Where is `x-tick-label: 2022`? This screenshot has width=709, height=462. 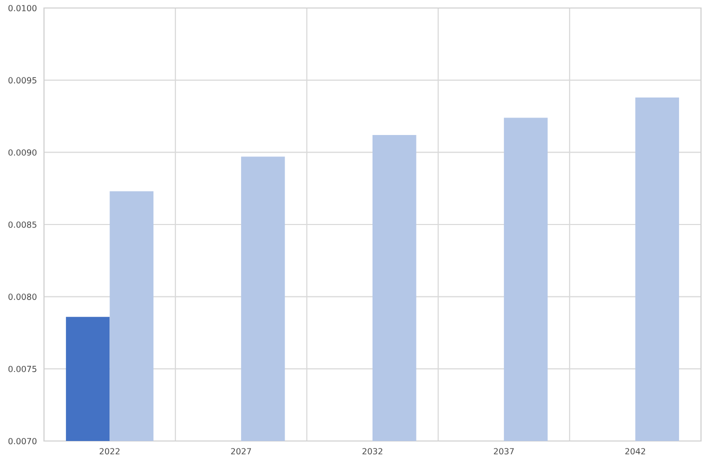 x-tick-label: 2022 is located at coordinates (110, 451).